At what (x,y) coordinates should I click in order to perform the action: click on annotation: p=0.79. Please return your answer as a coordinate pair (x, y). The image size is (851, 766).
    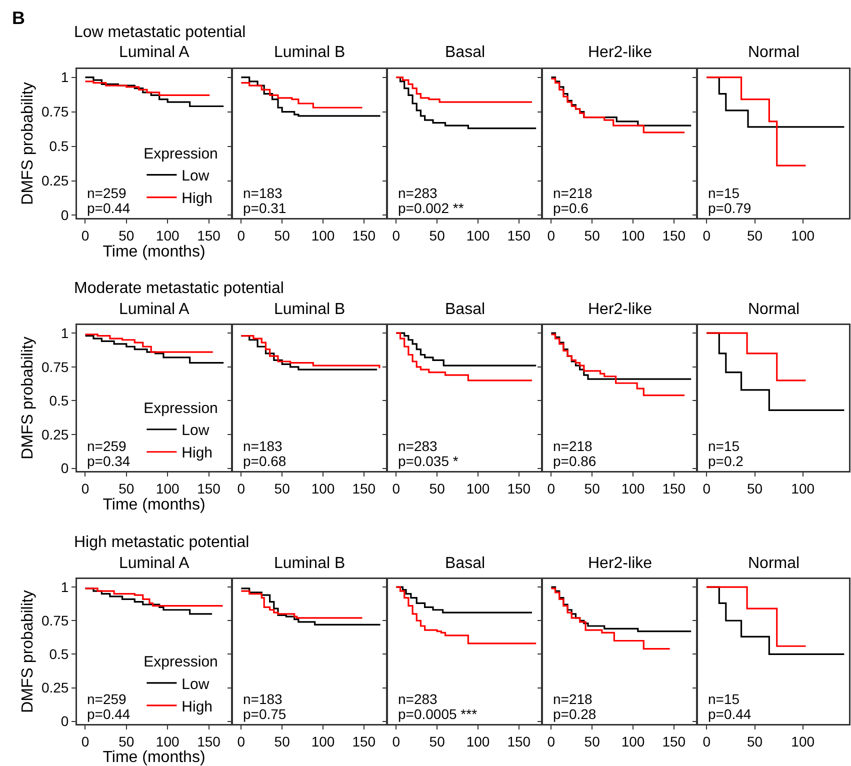
    Looking at the image, I should click on (730, 208).